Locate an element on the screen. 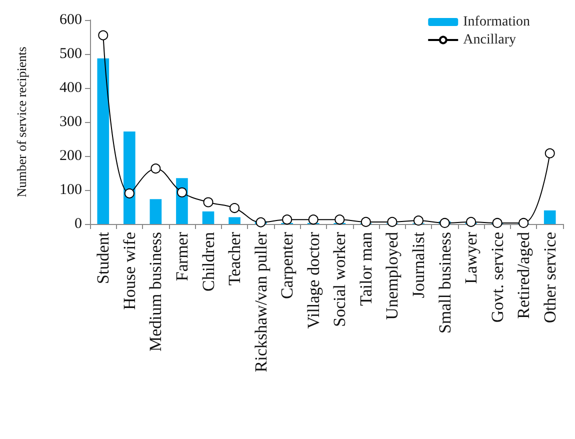 This screenshot has width=575, height=439. x-tick-label: Retired/aged is located at coordinates (524, 275).